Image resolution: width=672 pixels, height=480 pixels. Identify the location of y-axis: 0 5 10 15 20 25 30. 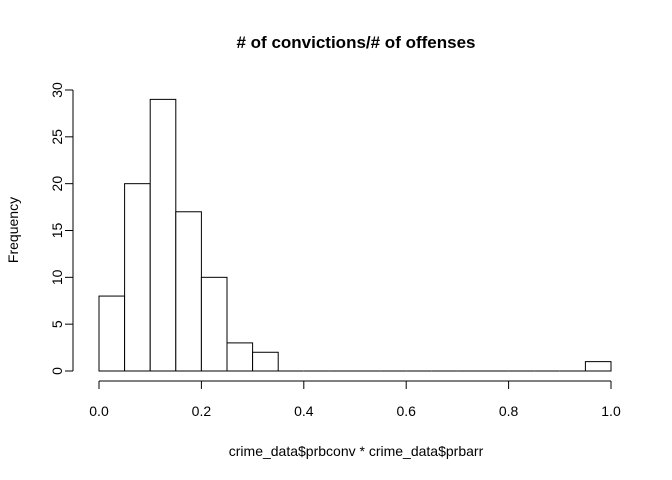
(61, 228).